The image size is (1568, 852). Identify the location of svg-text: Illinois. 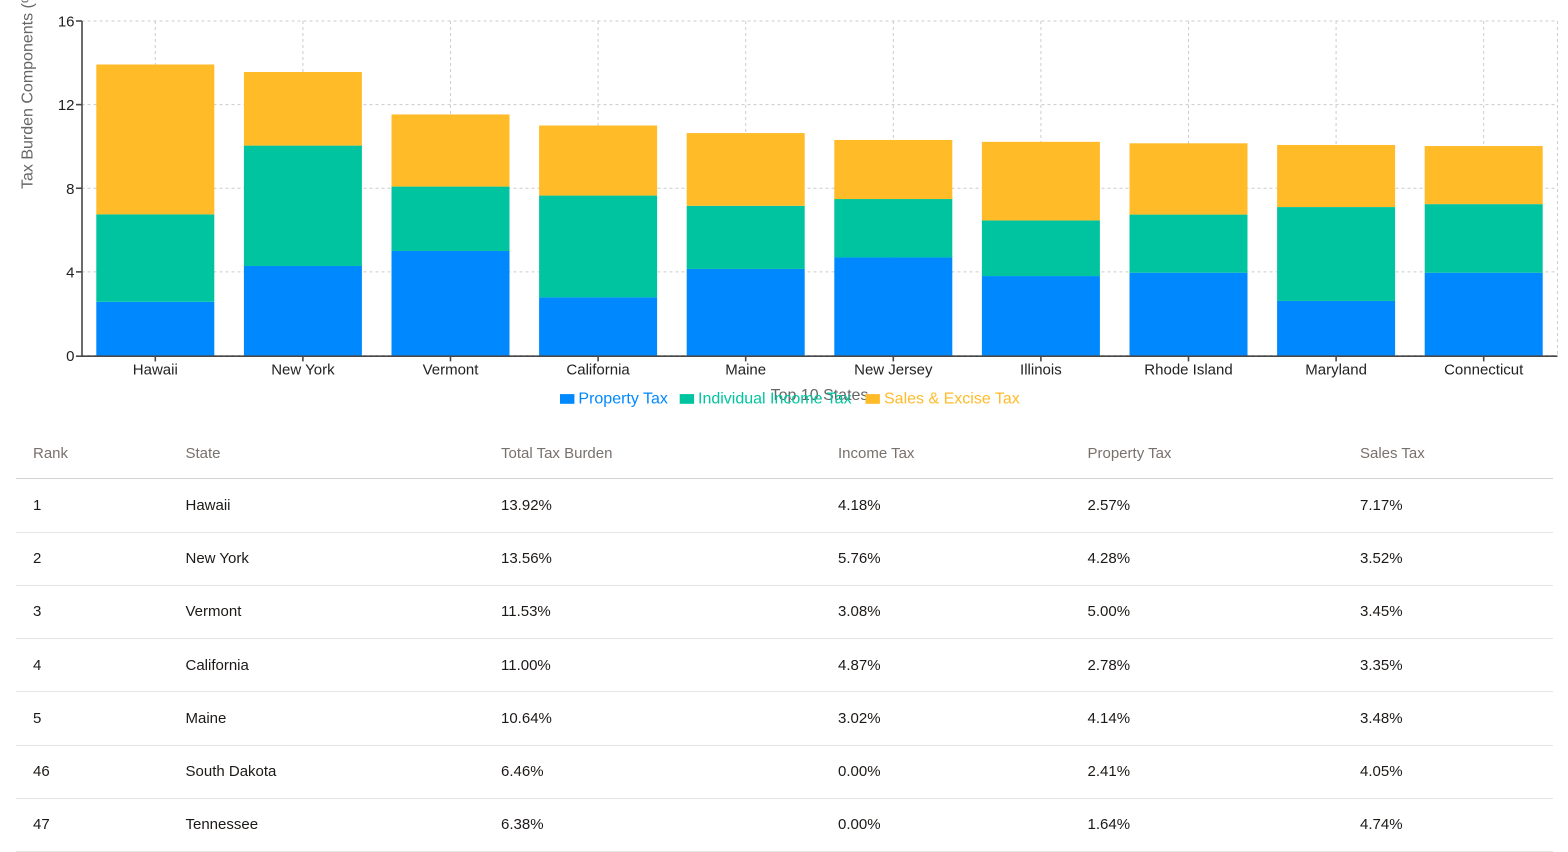
(1041, 369).